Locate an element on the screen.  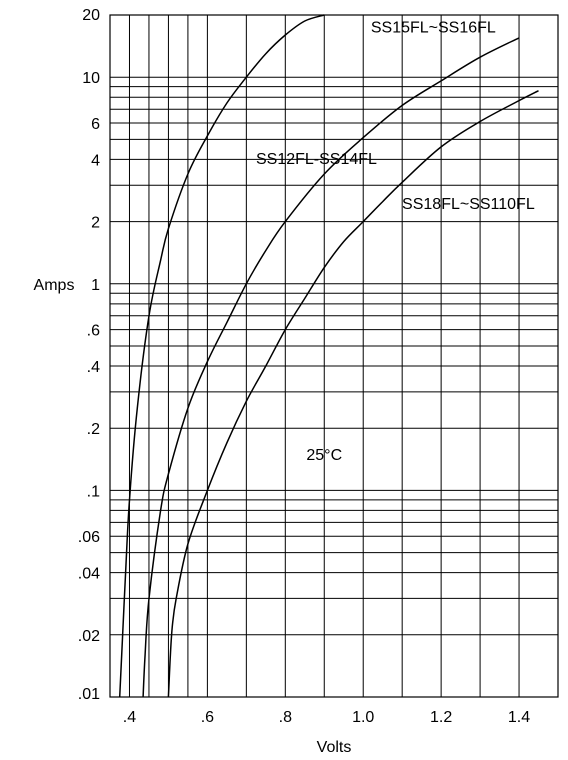
y-tick-label: .4 is located at coordinates (93, 367).